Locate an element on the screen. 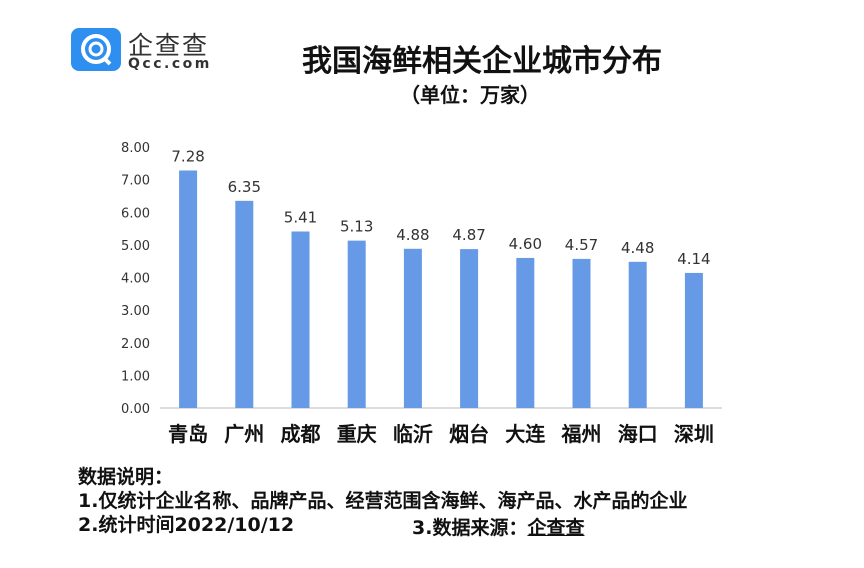 This screenshot has height=568, width=864. y-tick-label: 4.00 is located at coordinates (135, 279).